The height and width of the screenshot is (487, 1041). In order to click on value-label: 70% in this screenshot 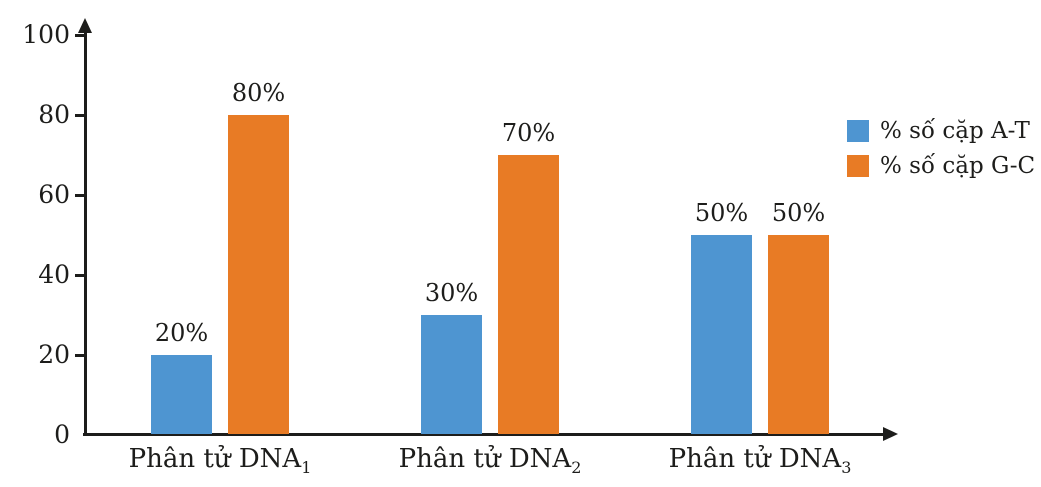, I will do `click(528, 133)`.